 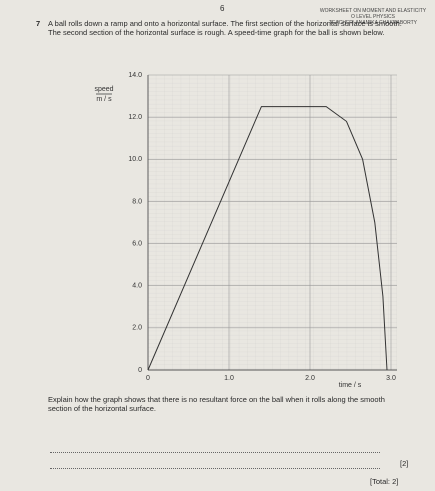 I want to click on y-tick-label: 2.0, so click(x=137, y=328).